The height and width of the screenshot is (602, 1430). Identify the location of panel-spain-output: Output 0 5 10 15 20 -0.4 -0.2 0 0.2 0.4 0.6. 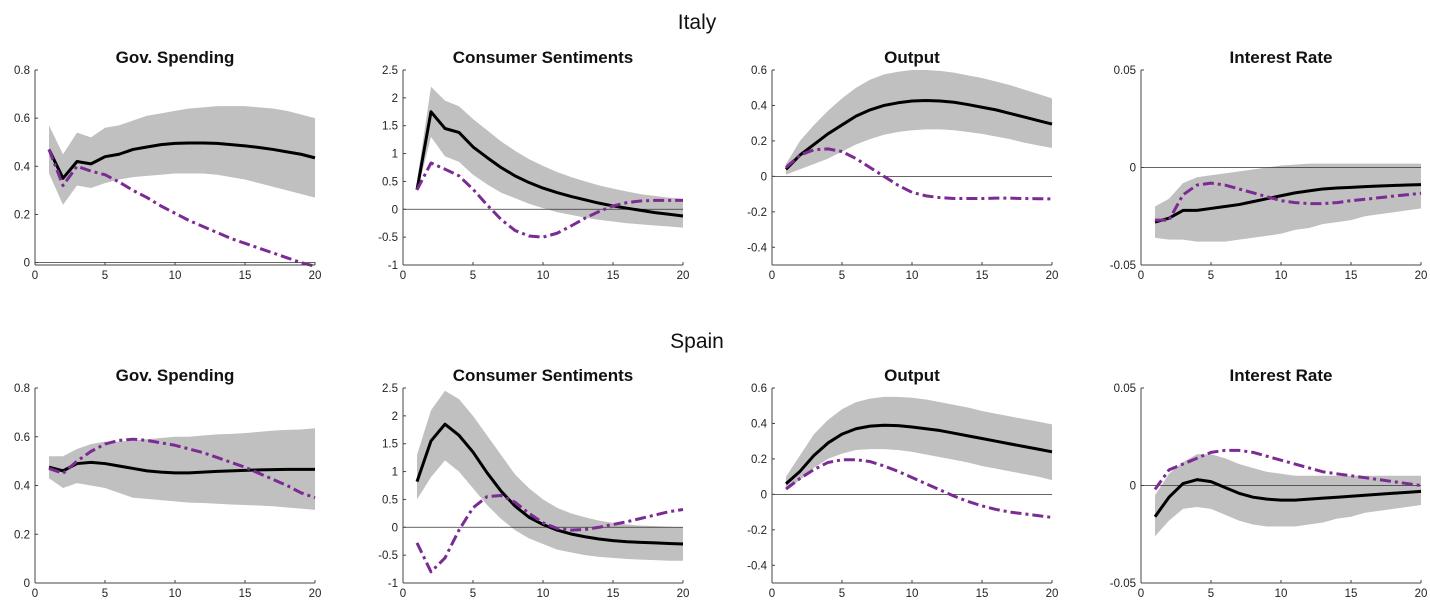
(902, 483).